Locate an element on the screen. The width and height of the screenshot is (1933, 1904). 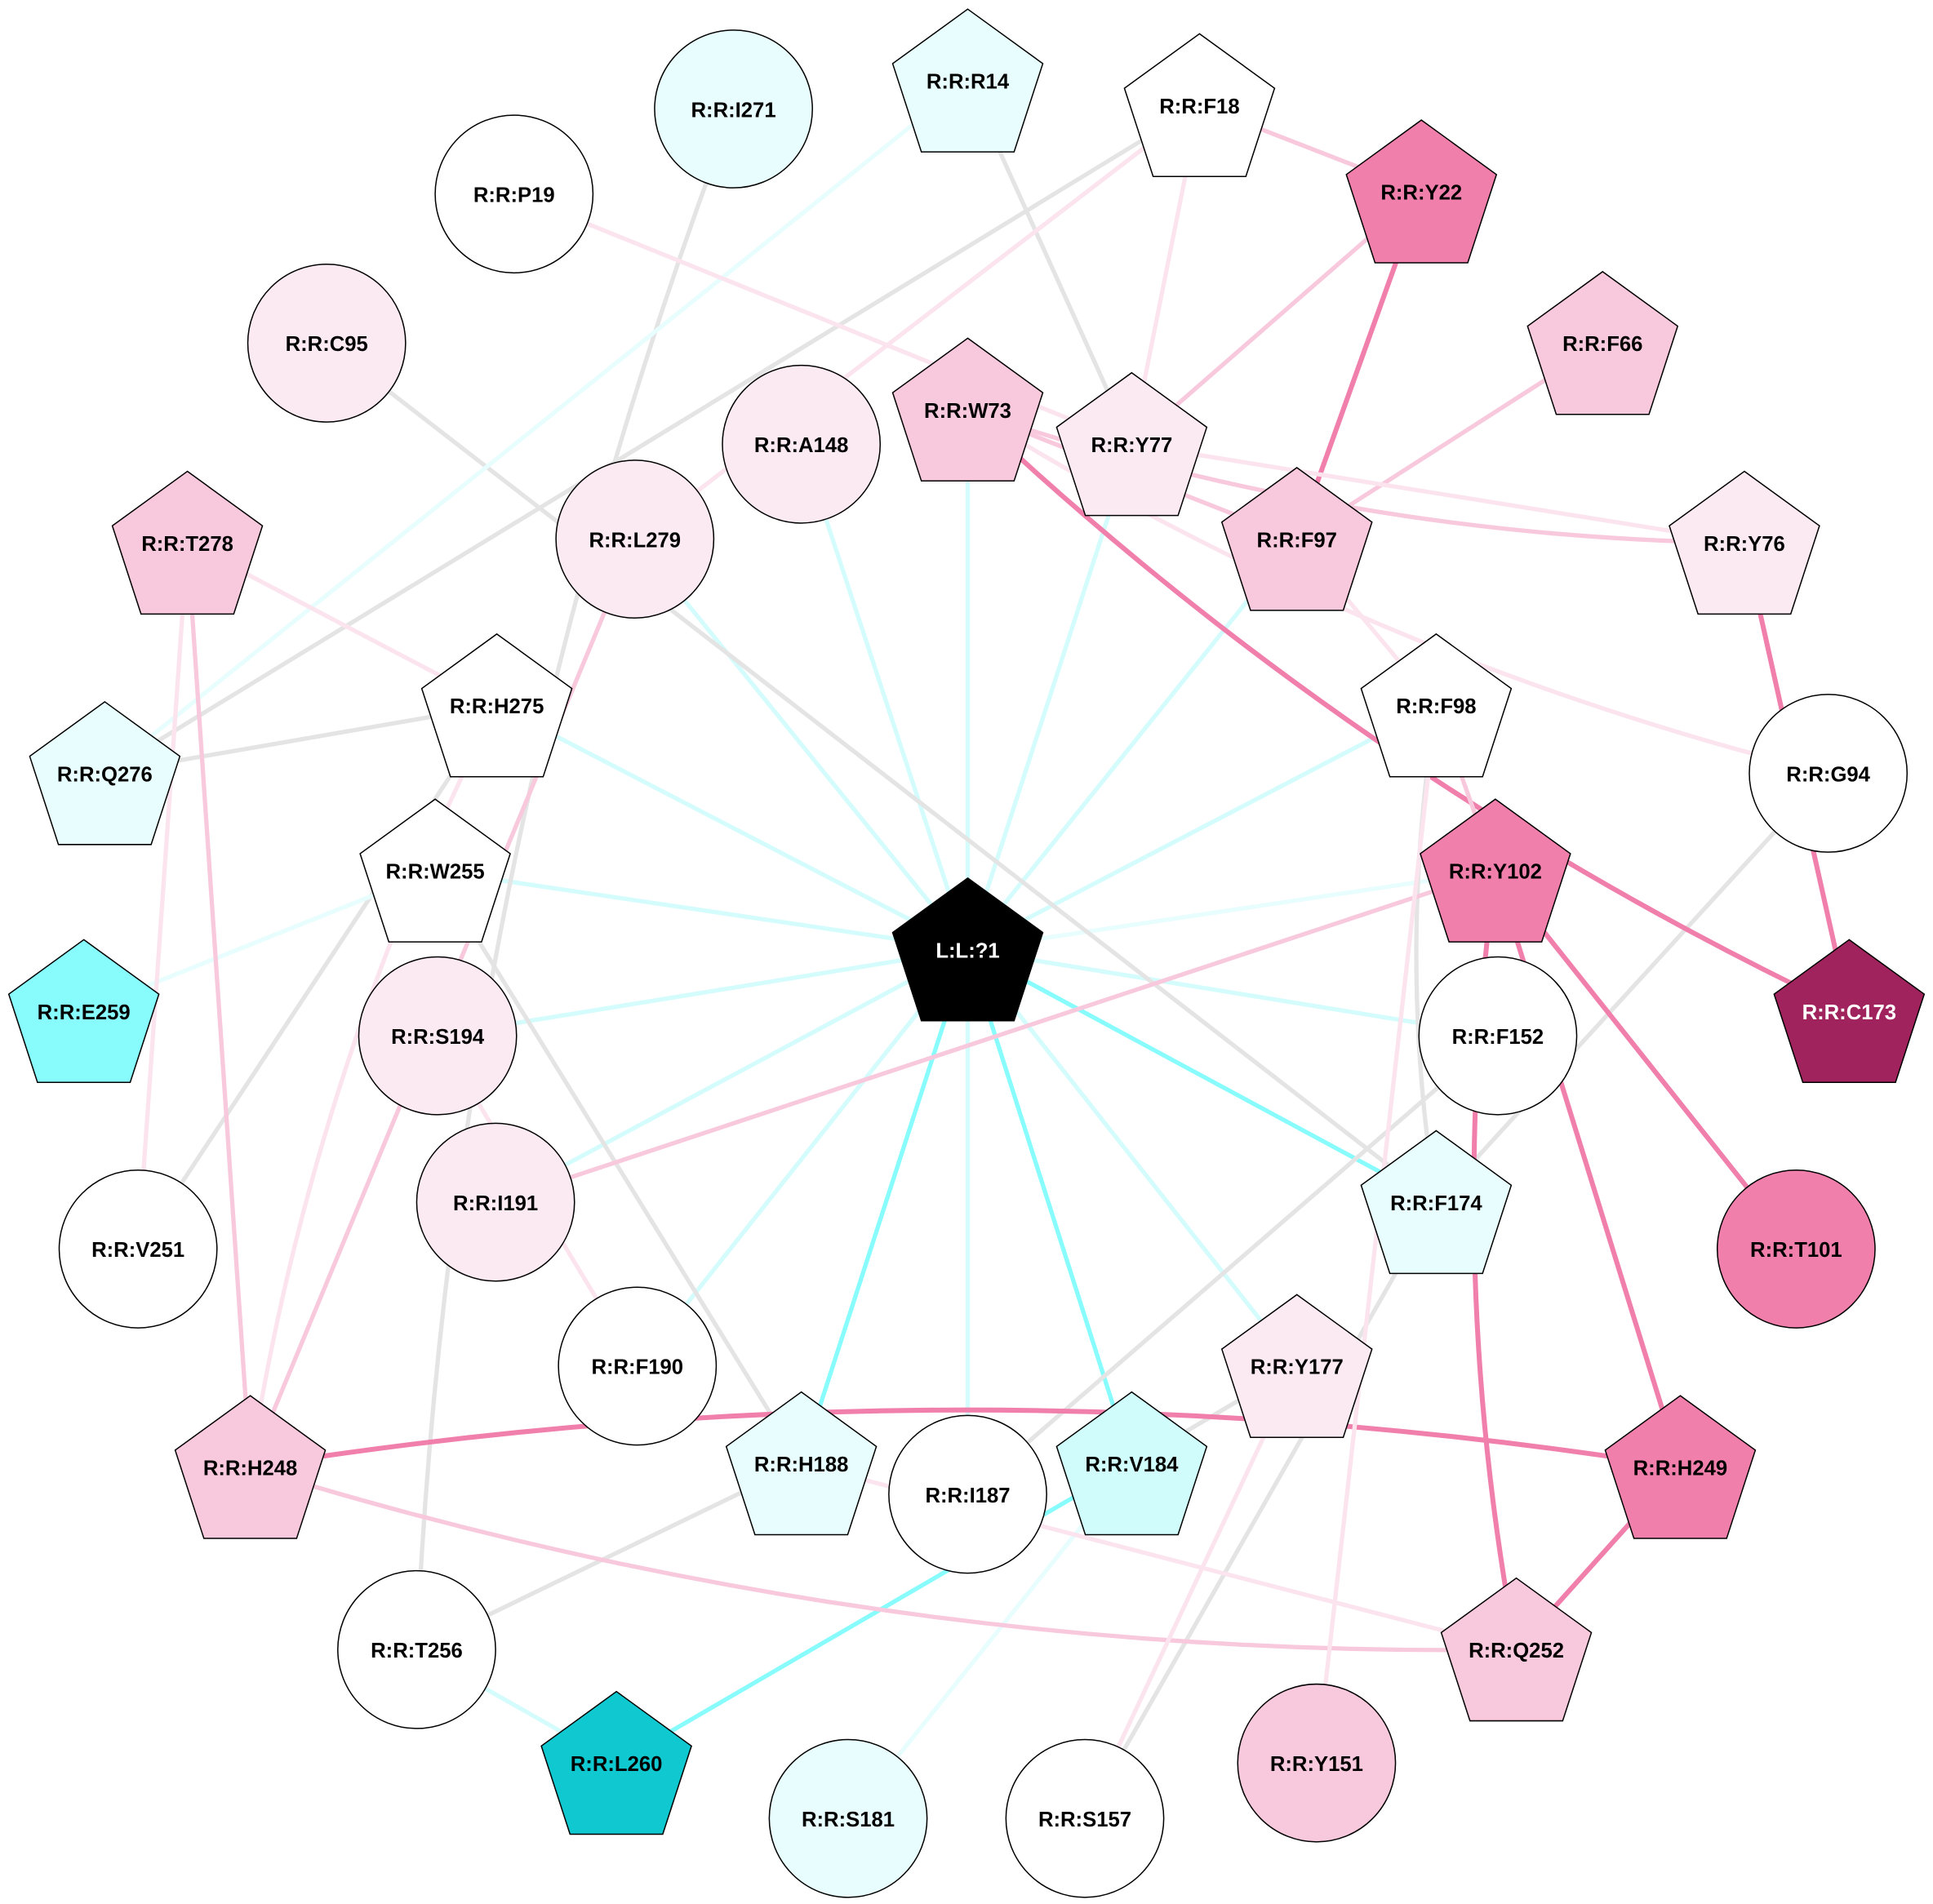
node-label: R:R:Y177 is located at coordinates (1297, 1368).